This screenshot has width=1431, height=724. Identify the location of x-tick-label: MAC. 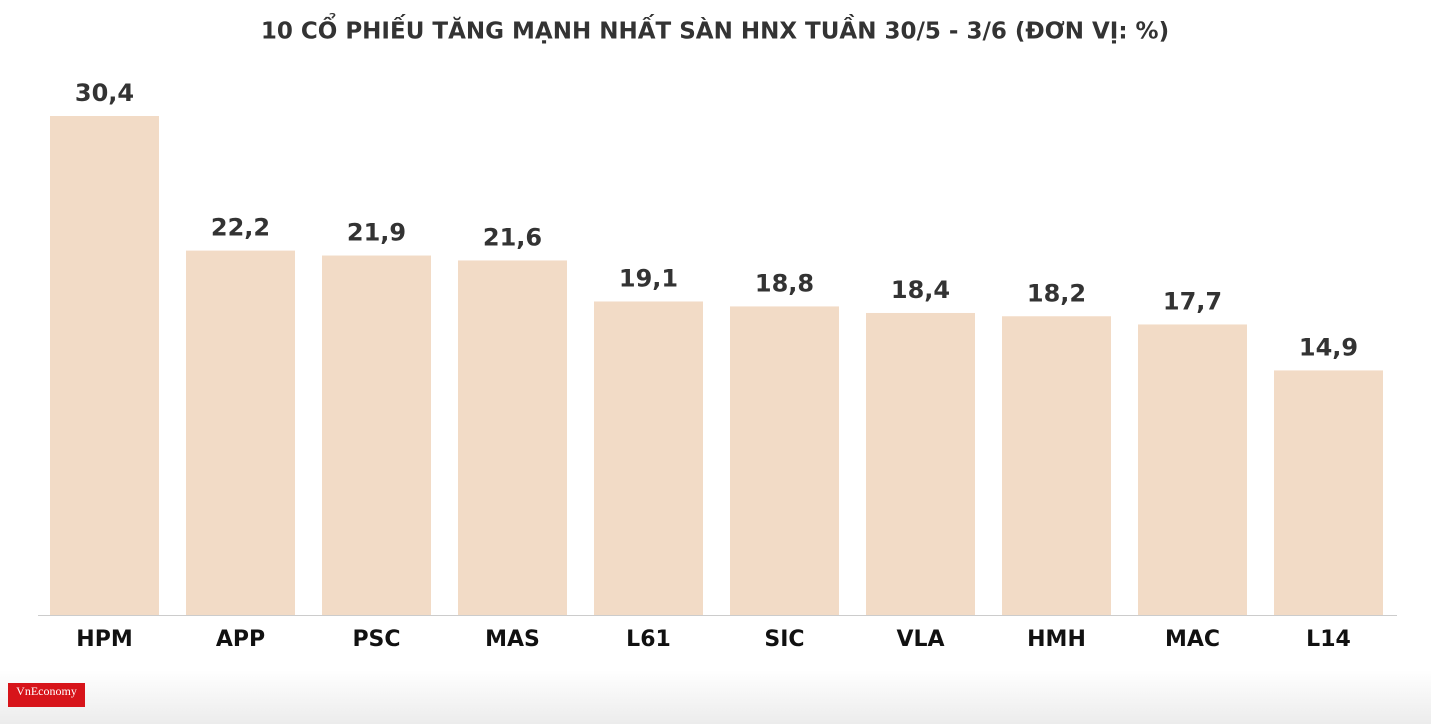
(1192, 639).